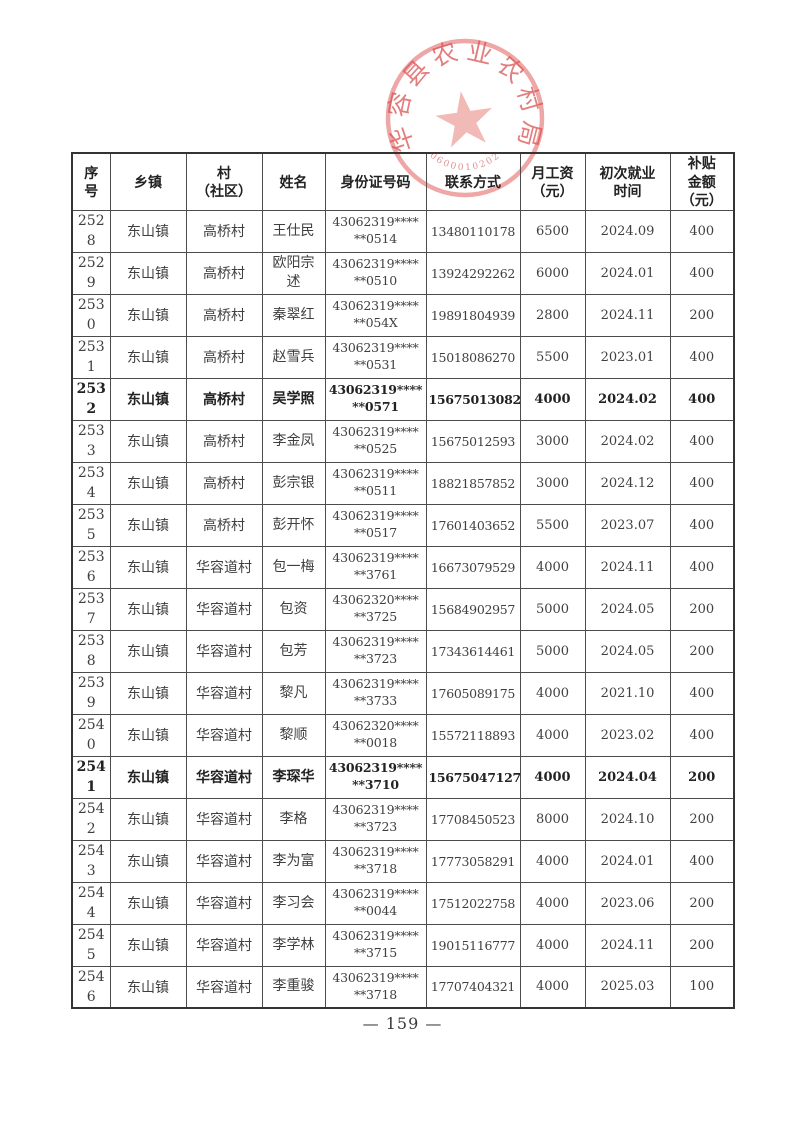 The width and height of the screenshot is (793, 1122). What do you see at coordinates (293, 693) in the screenshot?
I see `cell-name: 黎凡` at bounding box center [293, 693].